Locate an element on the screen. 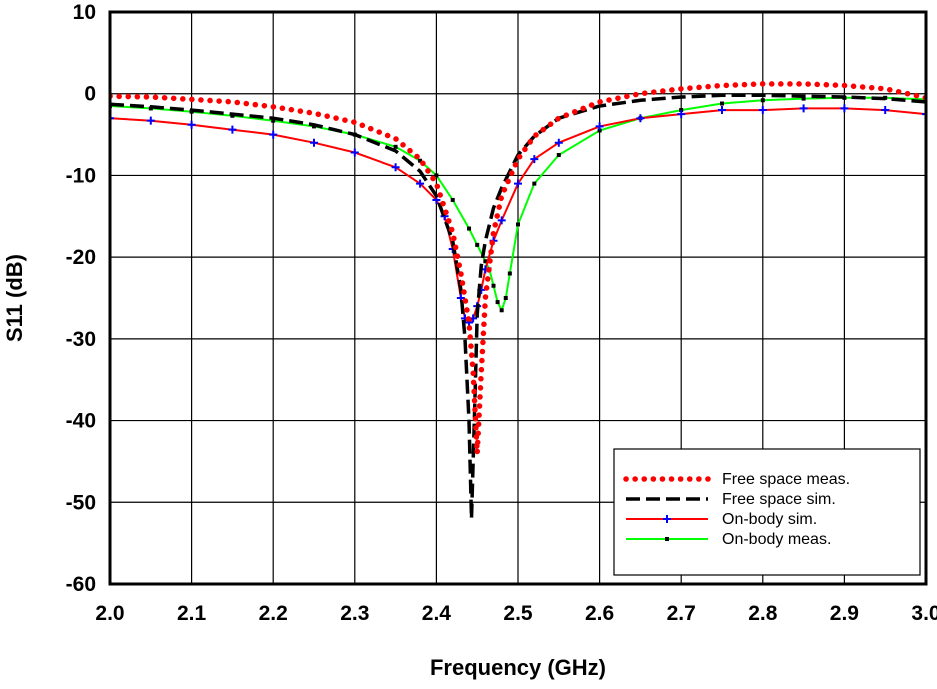 The height and width of the screenshot is (689, 937). x-tick-label: 2.9 is located at coordinates (844, 613).